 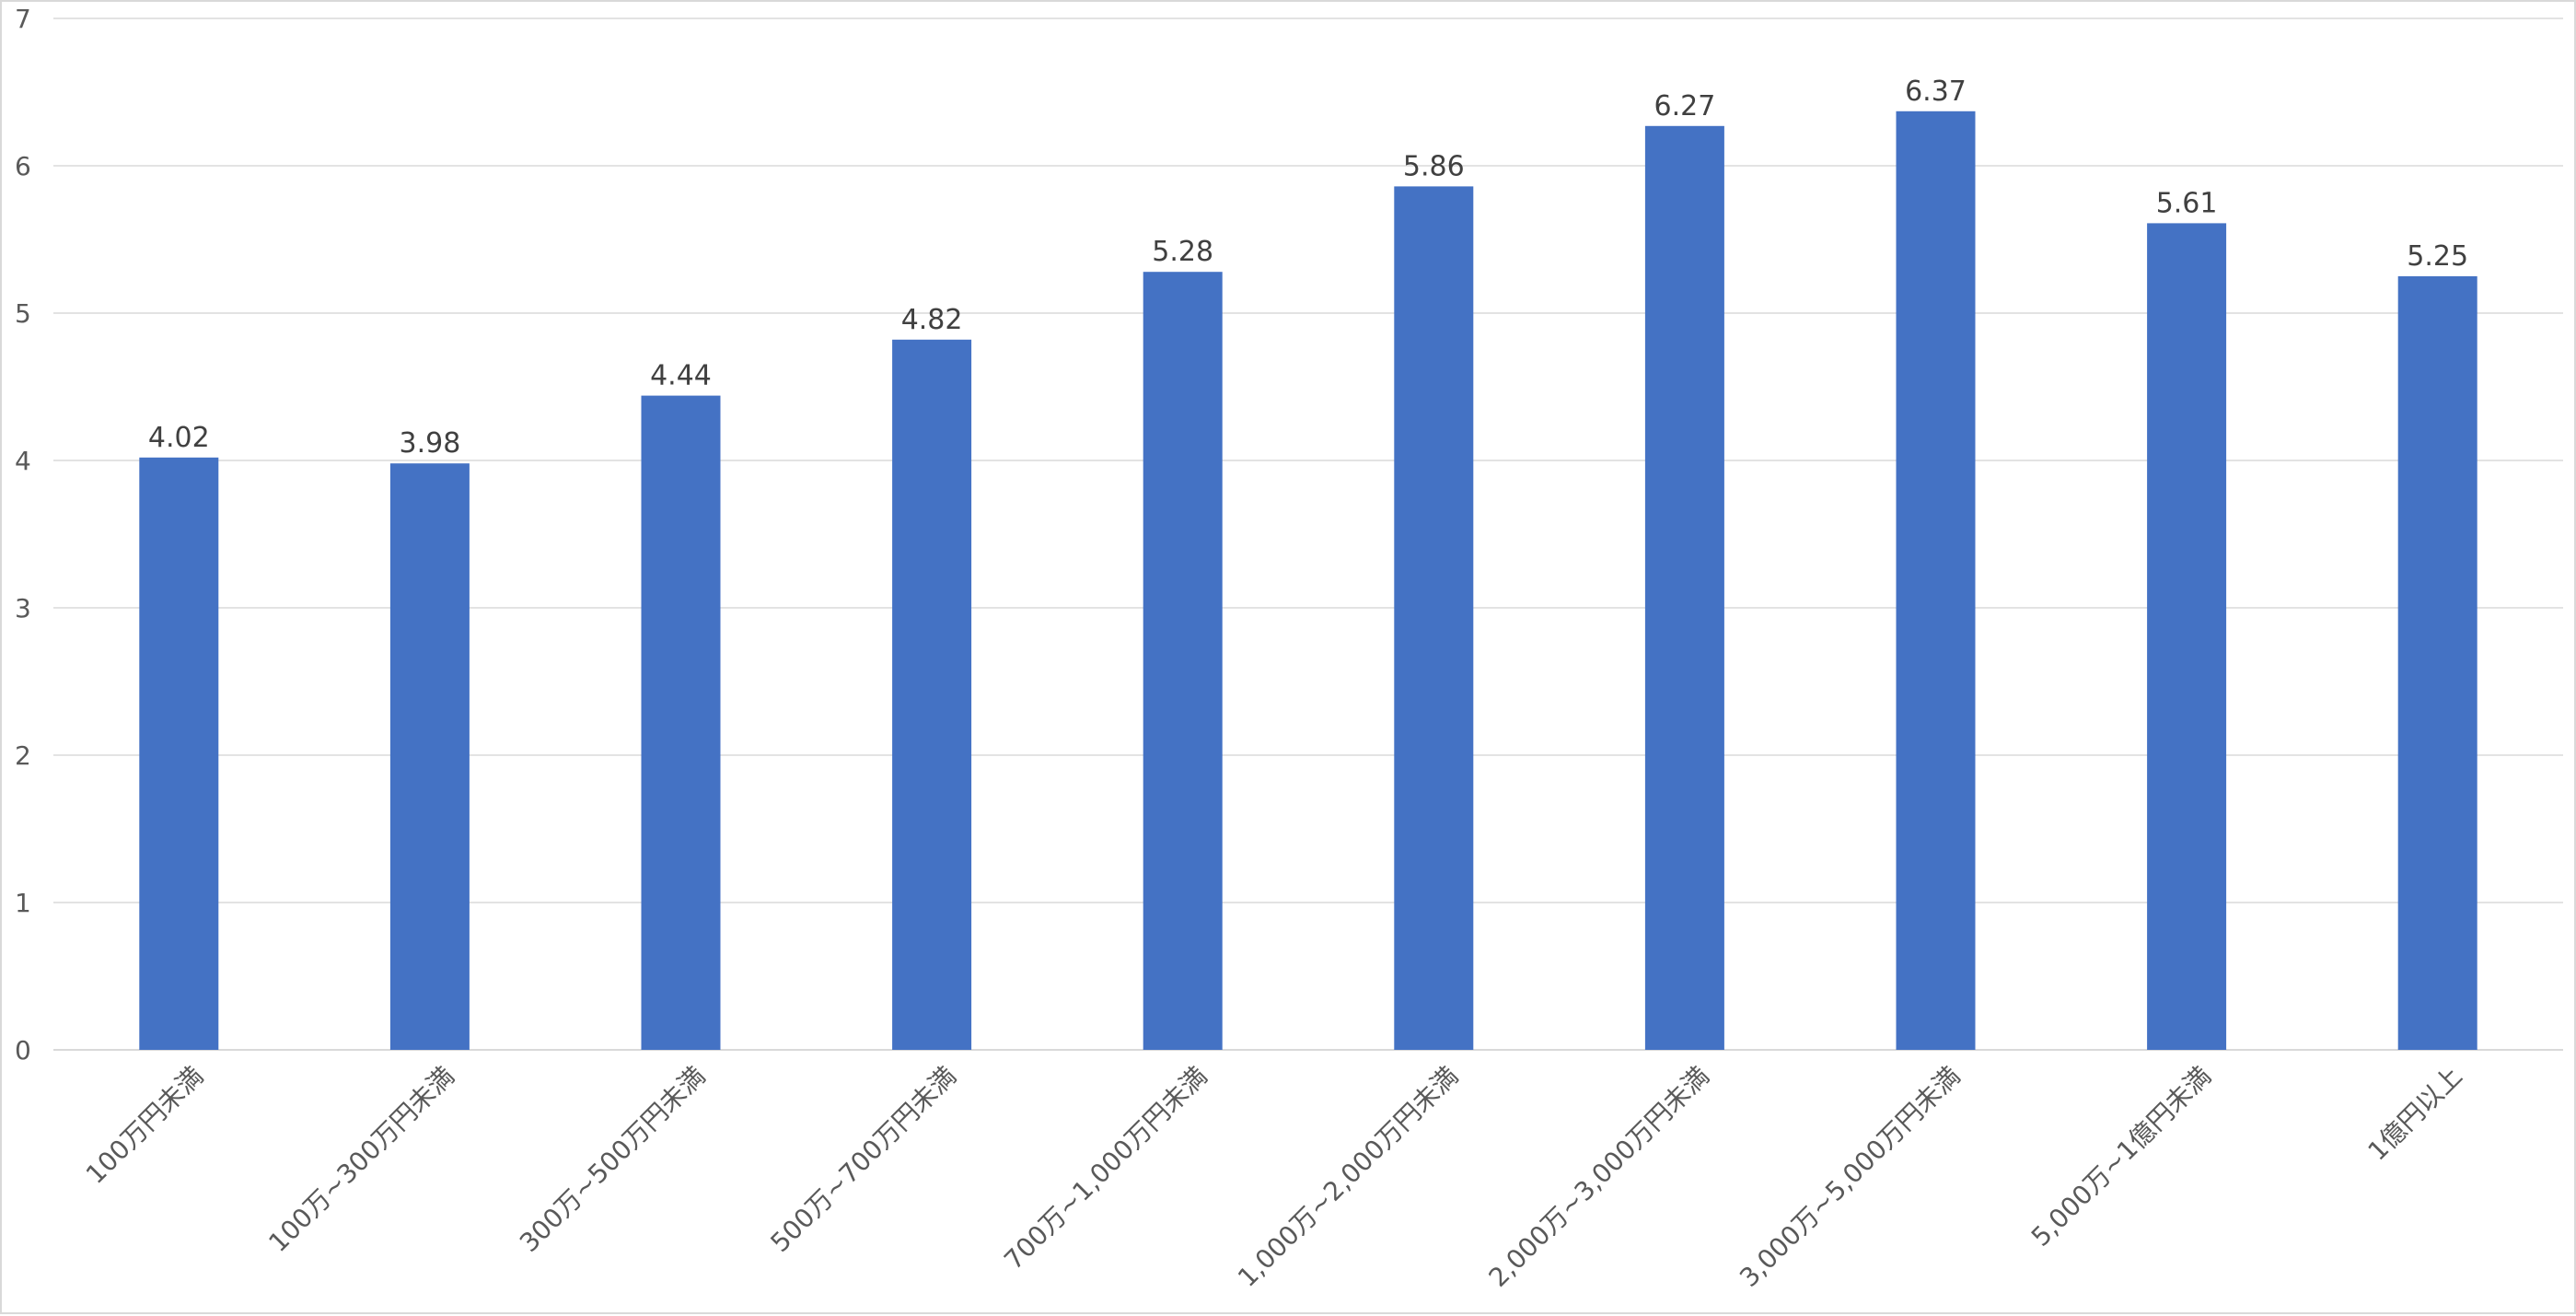 What do you see at coordinates (23, 1050) in the screenshot?
I see `y-tick-label: 0` at bounding box center [23, 1050].